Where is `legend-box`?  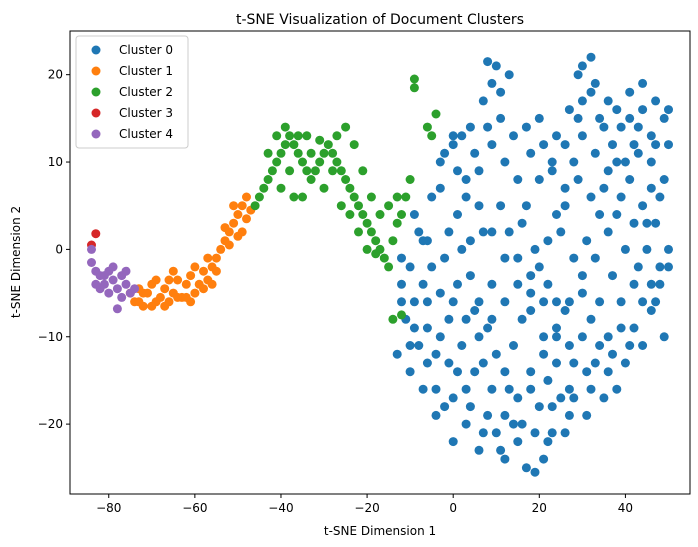 legend-box is located at coordinates (132, 92).